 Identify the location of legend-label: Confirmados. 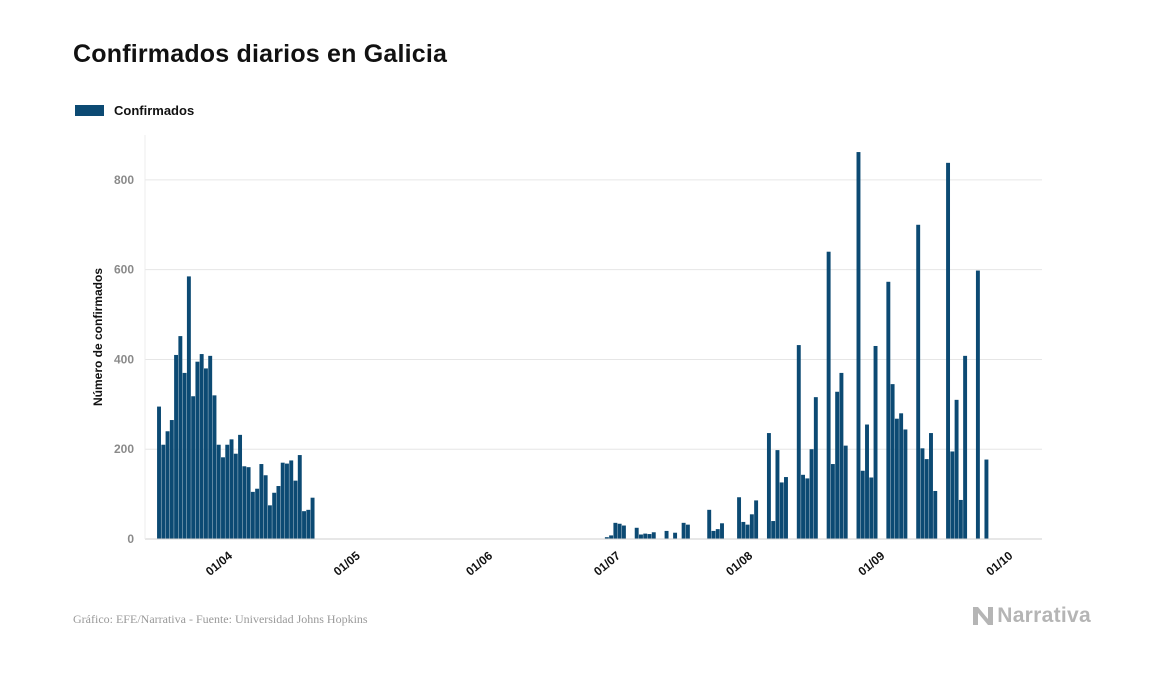
(154, 110).